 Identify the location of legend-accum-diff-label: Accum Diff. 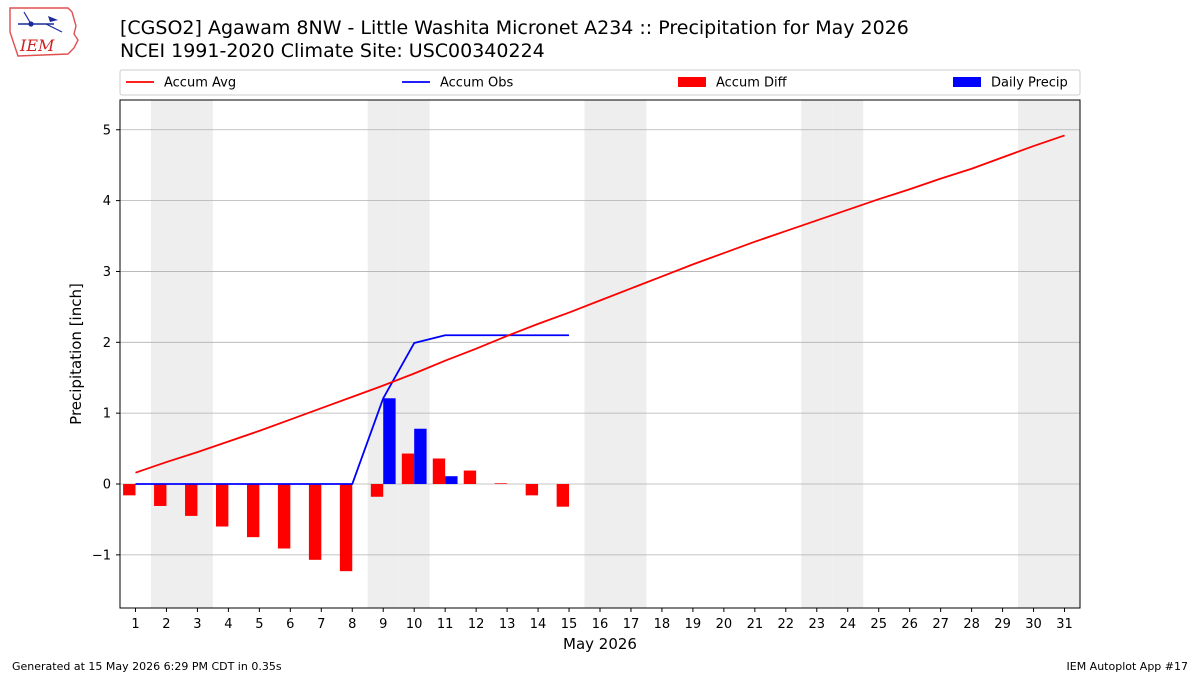
(752, 83).